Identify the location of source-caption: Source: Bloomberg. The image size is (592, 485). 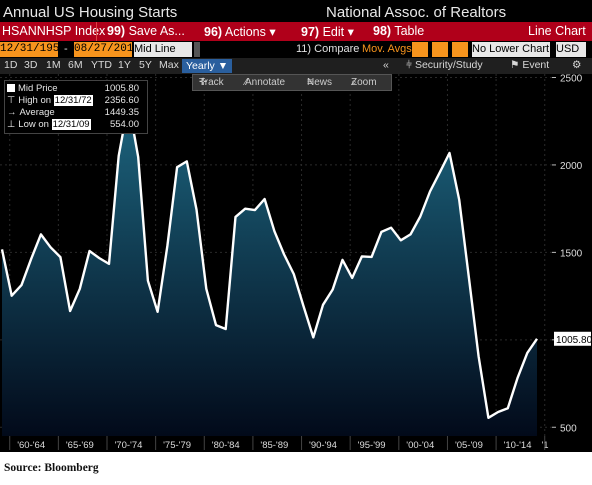
(51, 468).